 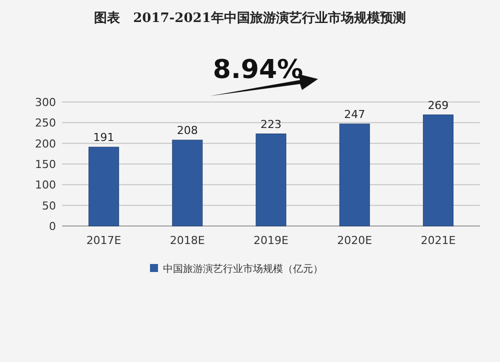 I want to click on data-label: 247, so click(x=355, y=114).